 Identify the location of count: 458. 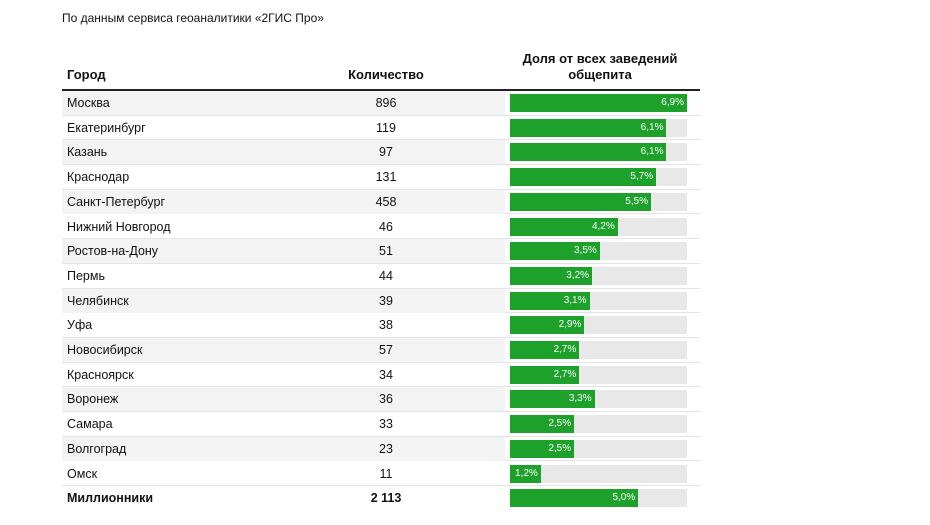
(386, 201).